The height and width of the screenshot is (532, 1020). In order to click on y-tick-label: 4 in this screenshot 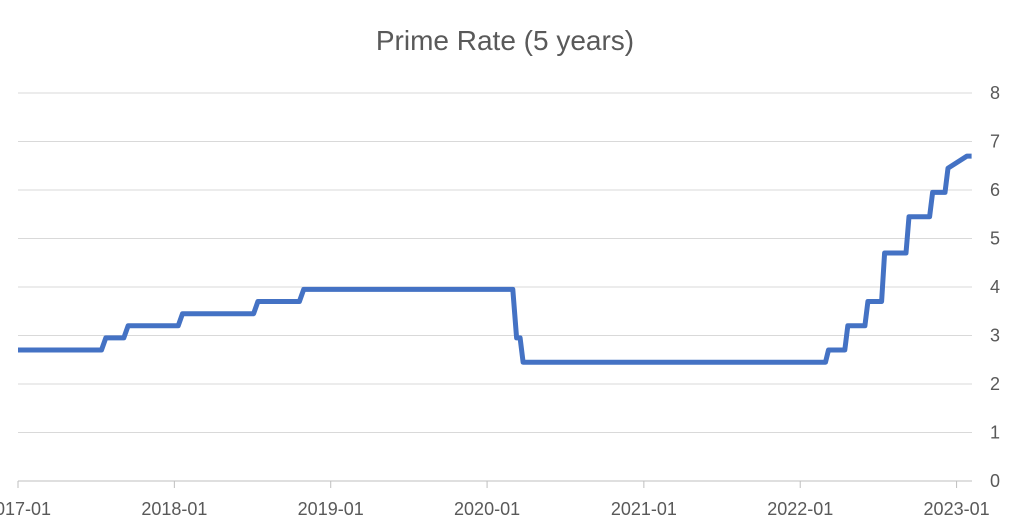, I will do `click(995, 287)`.